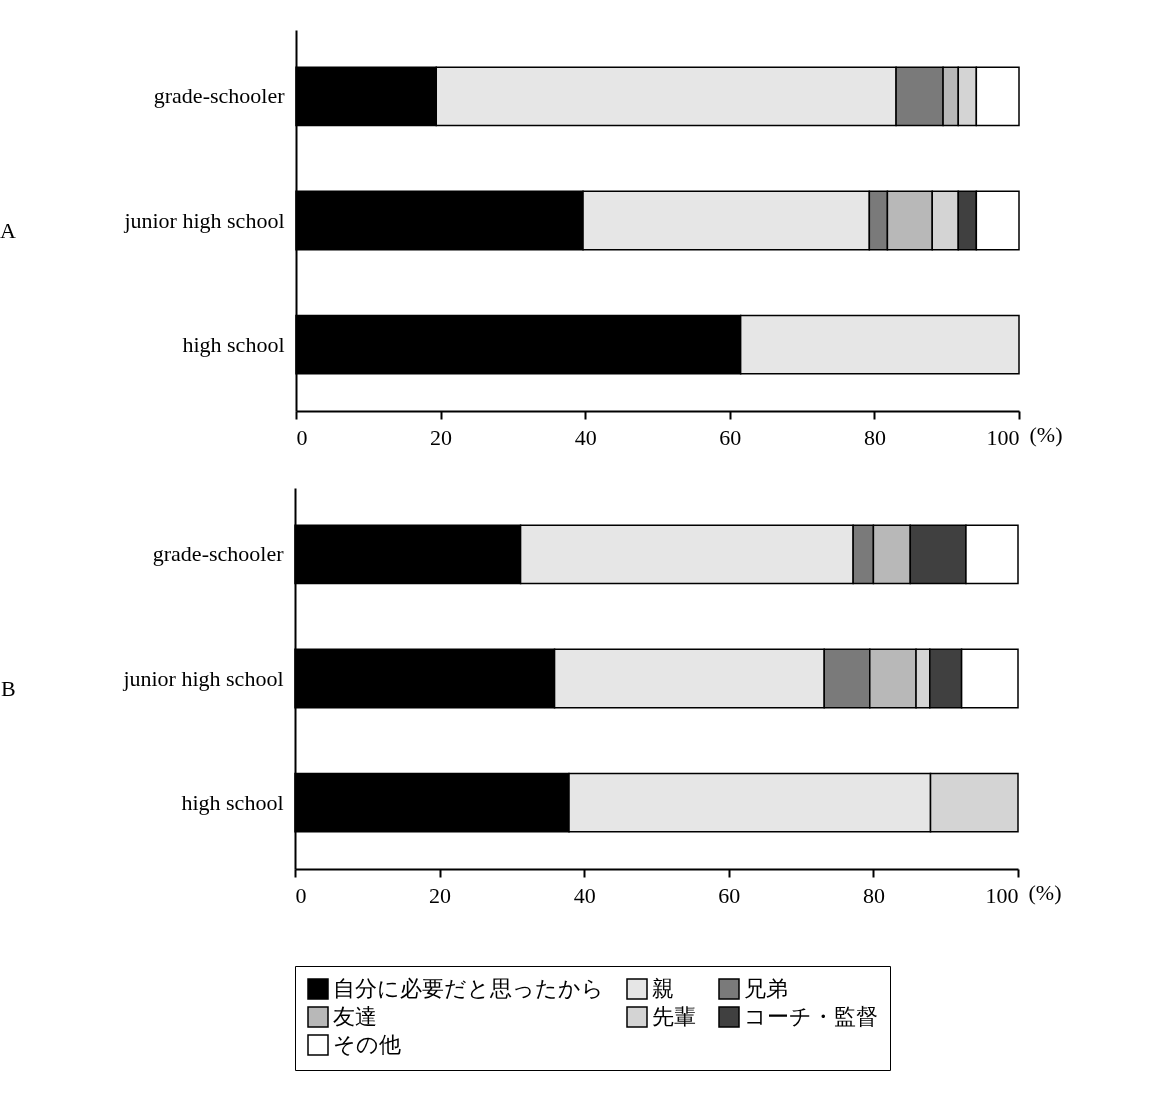 This screenshot has width=1173, height=1116. What do you see at coordinates (8, 688) in the screenshot?
I see `text: B` at bounding box center [8, 688].